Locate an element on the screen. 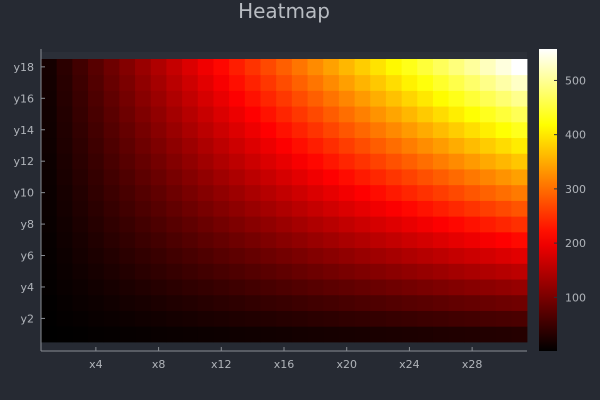 This screenshot has height=400, width=600. colorbar-tick-label: 300 is located at coordinates (575, 189).